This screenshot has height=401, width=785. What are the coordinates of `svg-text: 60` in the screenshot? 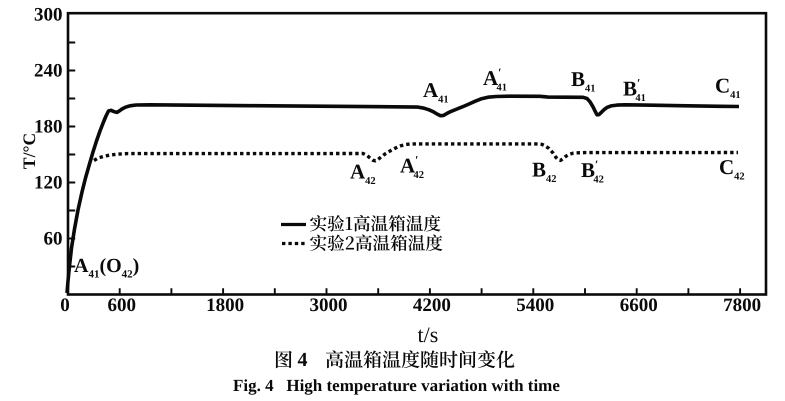 It's located at (53, 239).